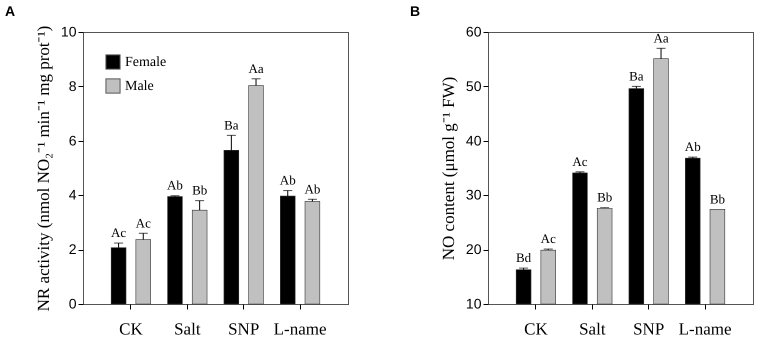  Describe the element at coordinates (72, 249) in the screenshot. I see `y-tick-label: 2` at that location.